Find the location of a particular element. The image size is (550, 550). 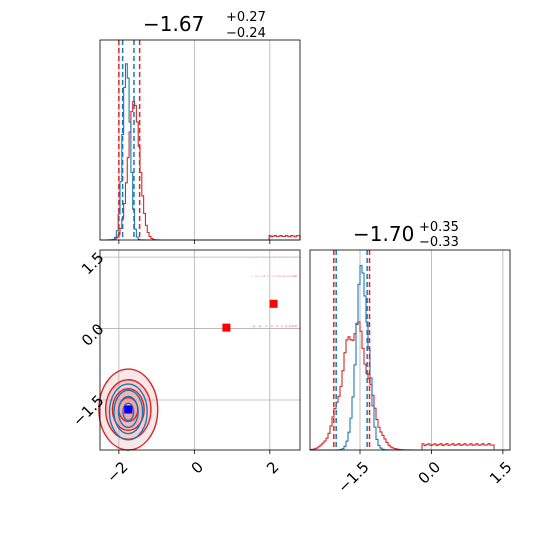

x-tick-label: −2 is located at coordinates (117, 472).